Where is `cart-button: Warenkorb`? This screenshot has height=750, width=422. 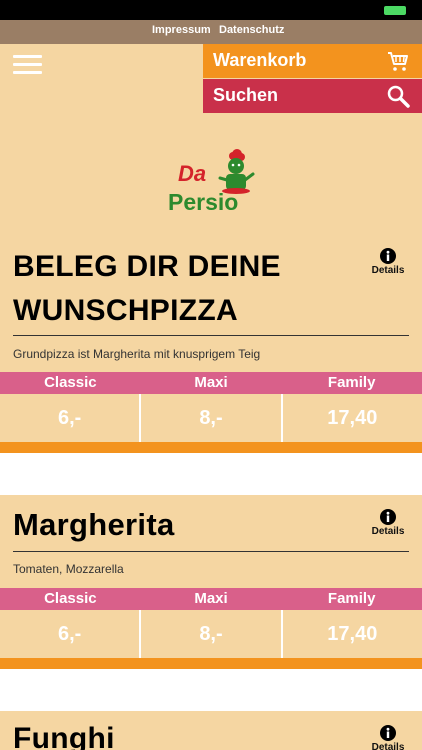 cart-button: Warenkorb is located at coordinates (312, 61).